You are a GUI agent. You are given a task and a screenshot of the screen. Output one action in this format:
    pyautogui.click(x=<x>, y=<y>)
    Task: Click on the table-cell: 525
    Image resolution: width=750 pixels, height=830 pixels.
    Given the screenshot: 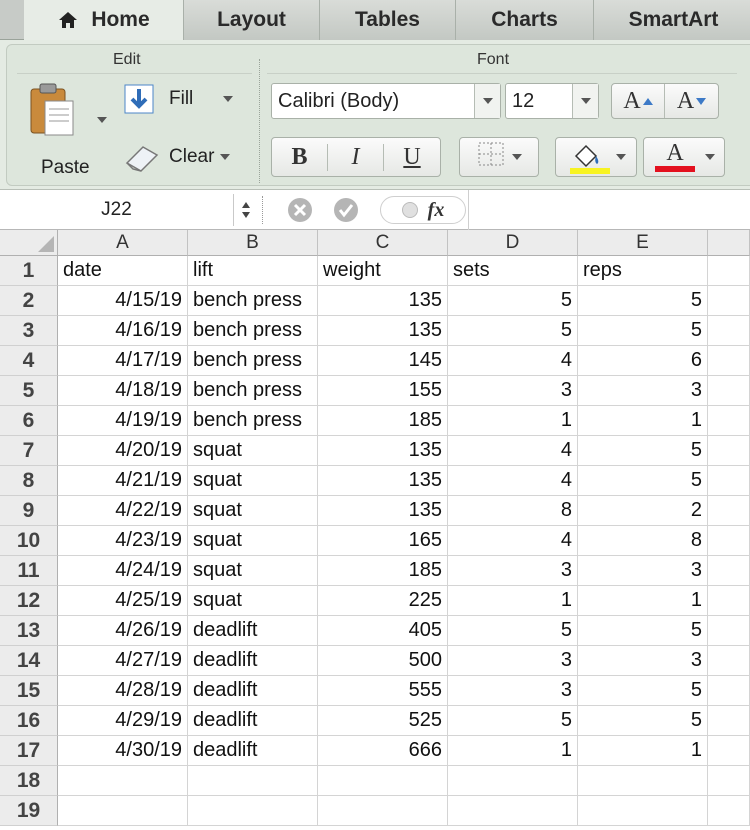 What is the action you would take?
    pyautogui.click(x=383, y=721)
    